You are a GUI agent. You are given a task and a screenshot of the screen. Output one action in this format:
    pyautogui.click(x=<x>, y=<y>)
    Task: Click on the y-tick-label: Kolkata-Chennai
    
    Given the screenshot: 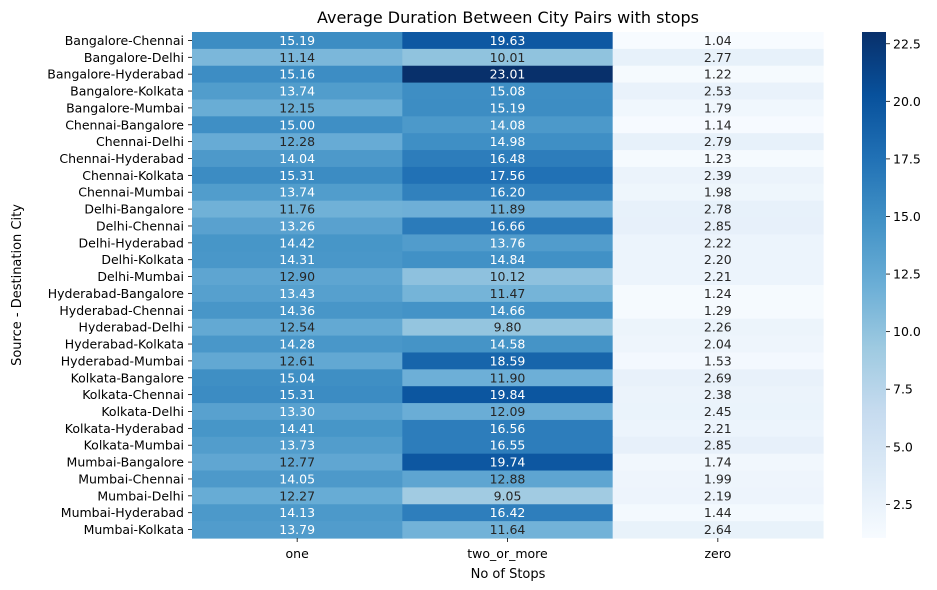 What is the action you would take?
    pyautogui.click(x=133, y=394)
    